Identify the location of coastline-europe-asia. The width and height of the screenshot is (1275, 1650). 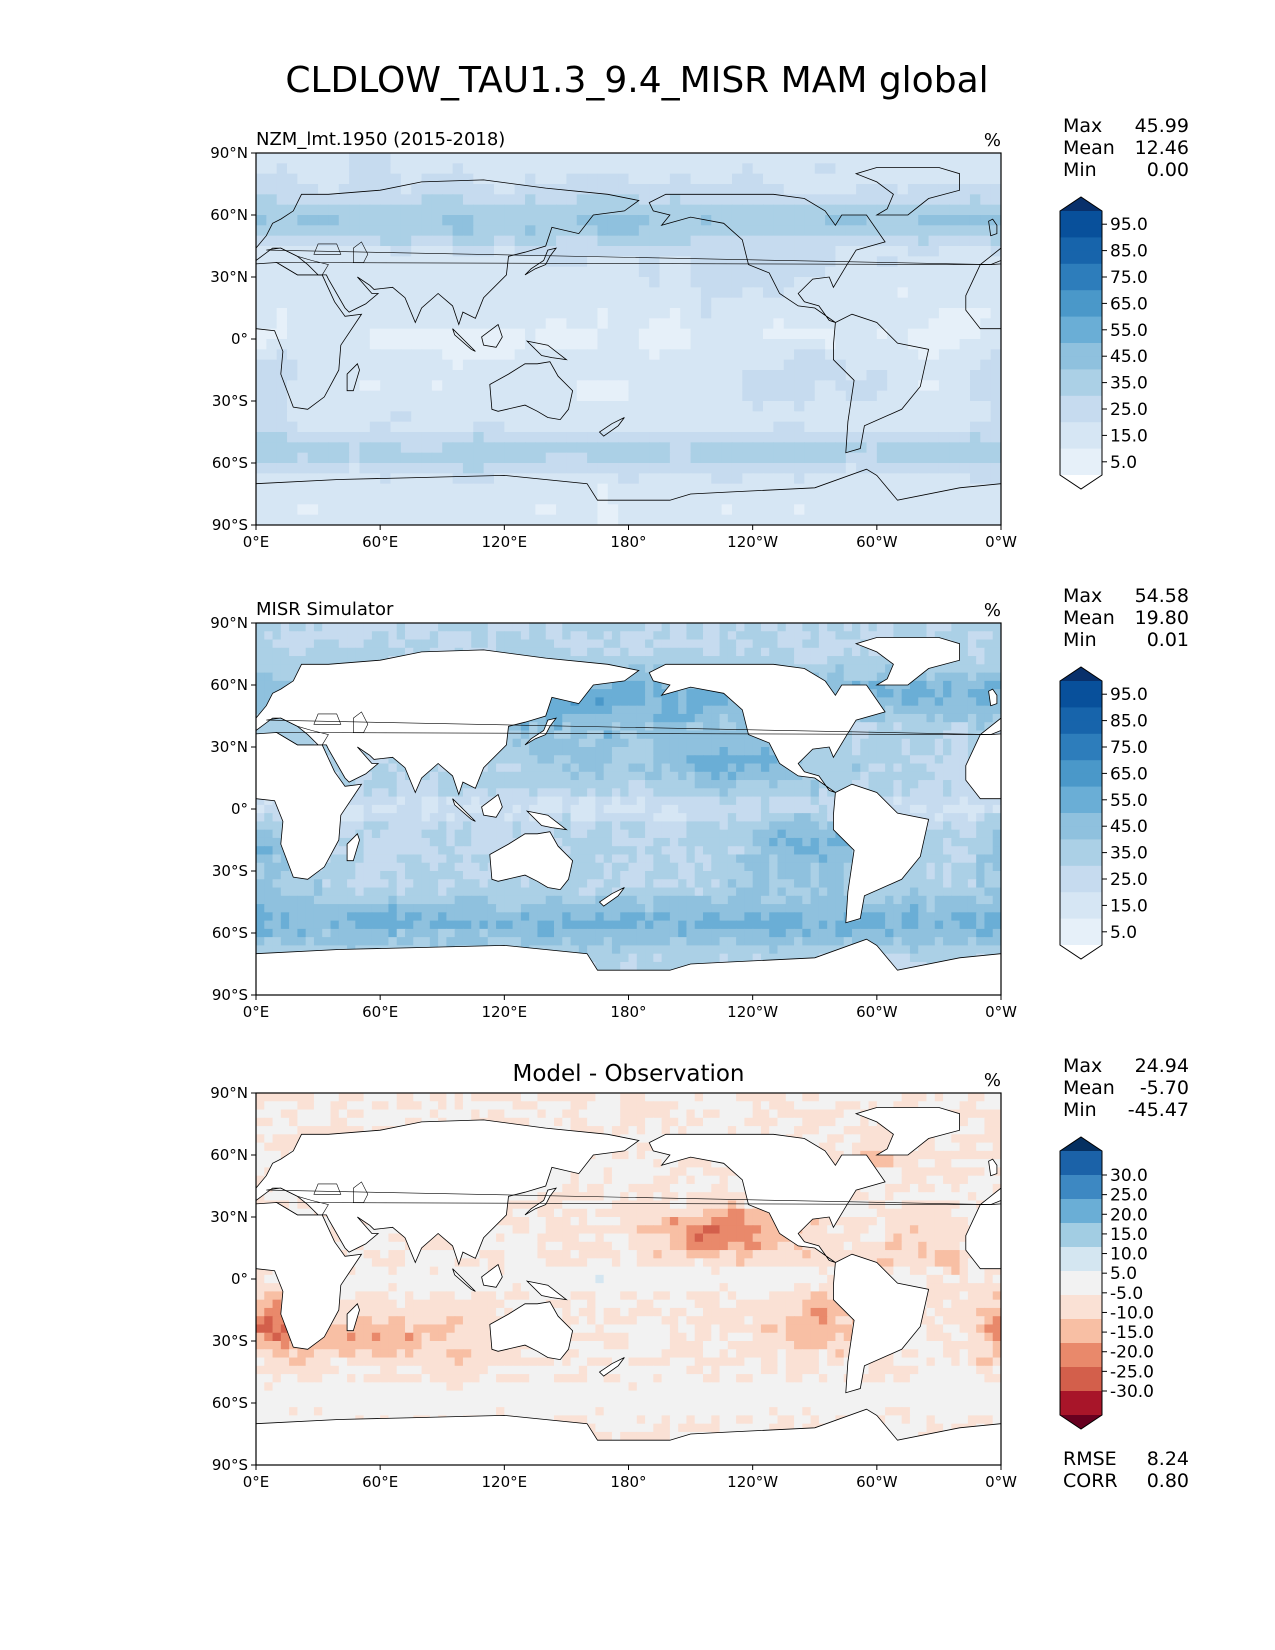
(448, 252).